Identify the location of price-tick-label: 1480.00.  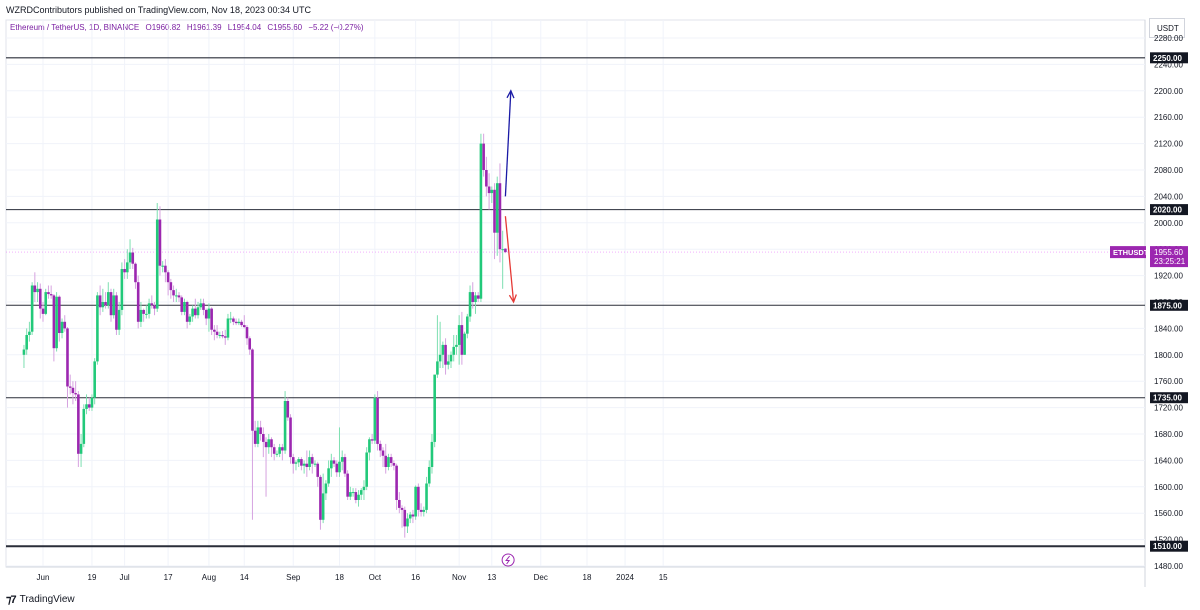
(1168, 566).